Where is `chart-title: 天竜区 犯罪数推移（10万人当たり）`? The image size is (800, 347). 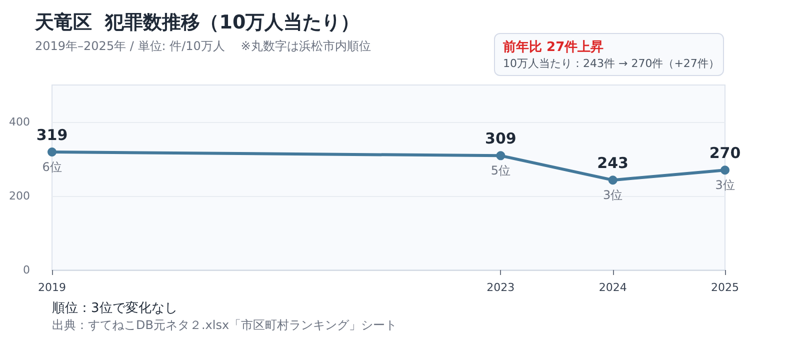
chart-title: 天竜区 犯罪数推移（10万人当たり） is located at coordinates (197, 23).